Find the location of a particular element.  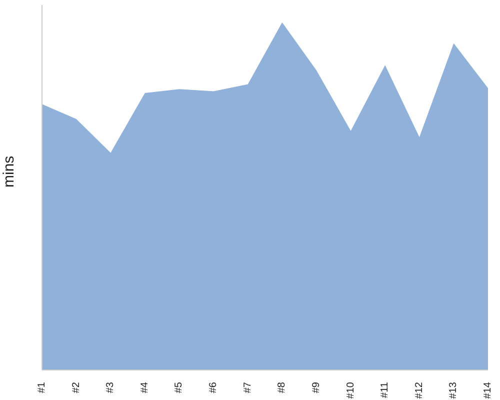

x-tick-label: #1 is located at coordinates (42, 388).